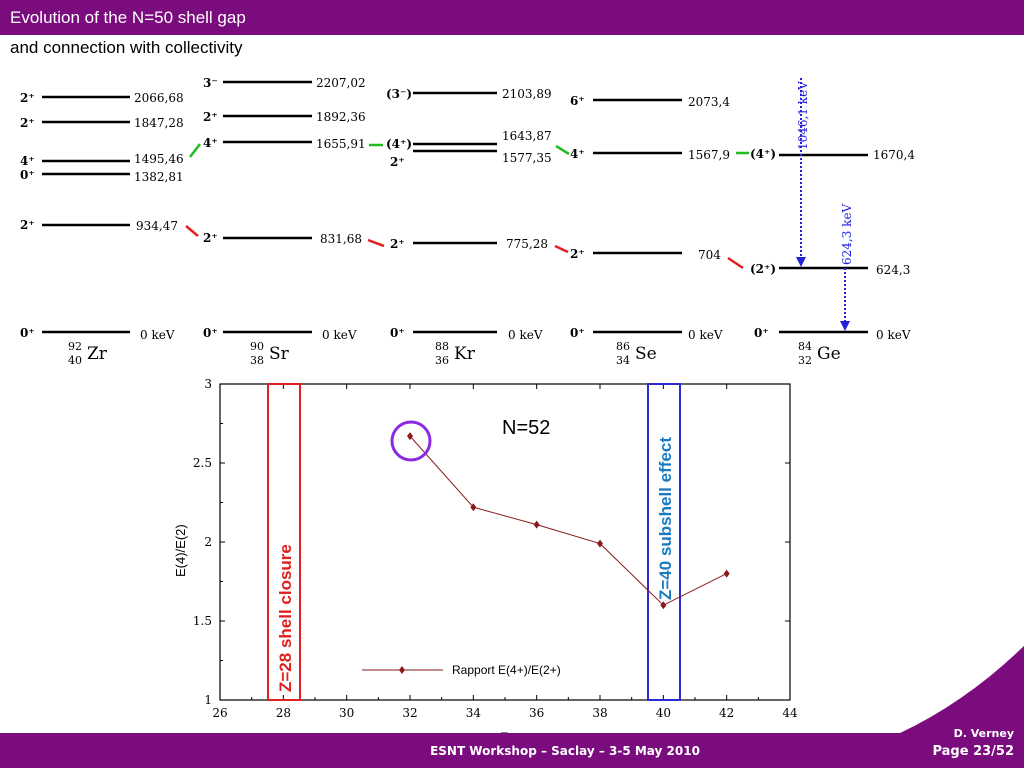  What do you see at coordinates (709, 255) in the screenshot?
I see `energy-label: 704` at bounding box center [709, 255].